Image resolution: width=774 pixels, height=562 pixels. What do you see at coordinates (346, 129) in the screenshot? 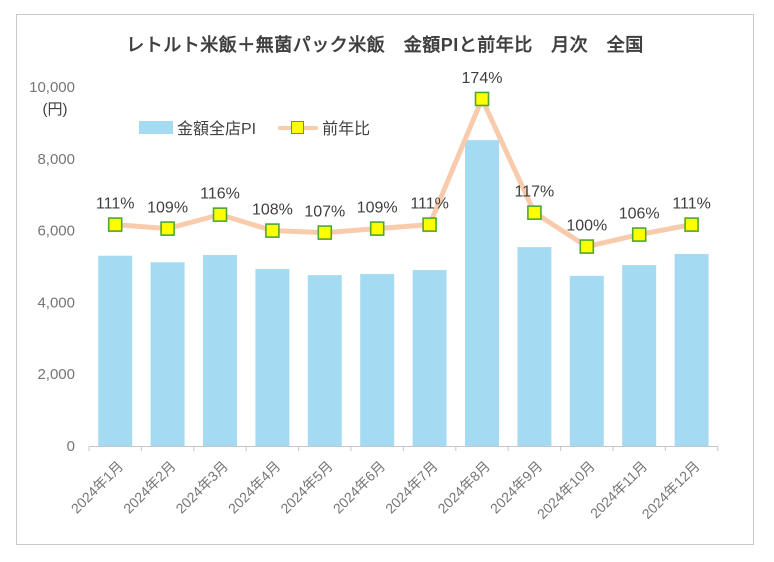
I see `line-series-label: 前年比` at bounding box center [346, 129].